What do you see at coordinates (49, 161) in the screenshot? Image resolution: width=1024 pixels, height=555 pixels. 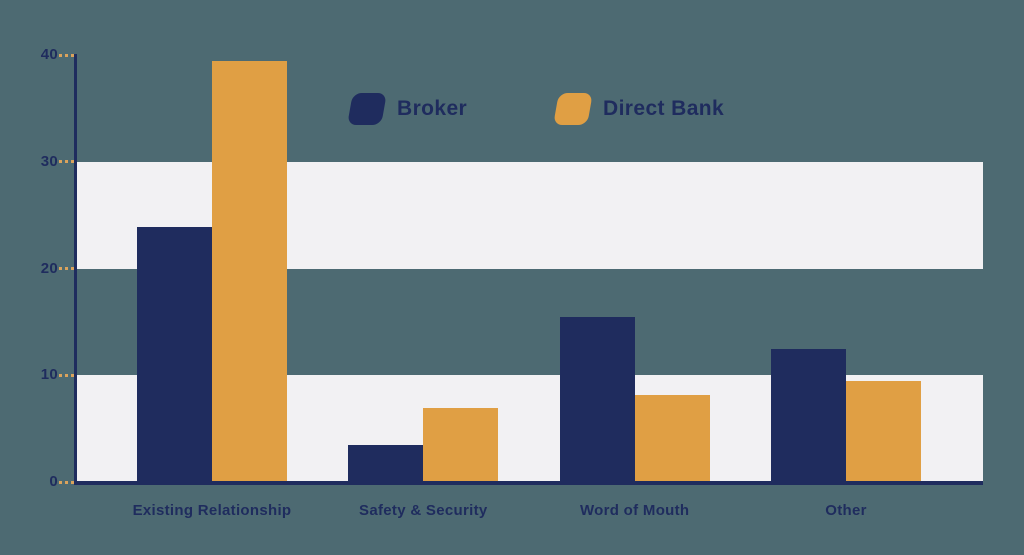 I see `y-tick-label-30: 30` at bounding box center [49, 161].